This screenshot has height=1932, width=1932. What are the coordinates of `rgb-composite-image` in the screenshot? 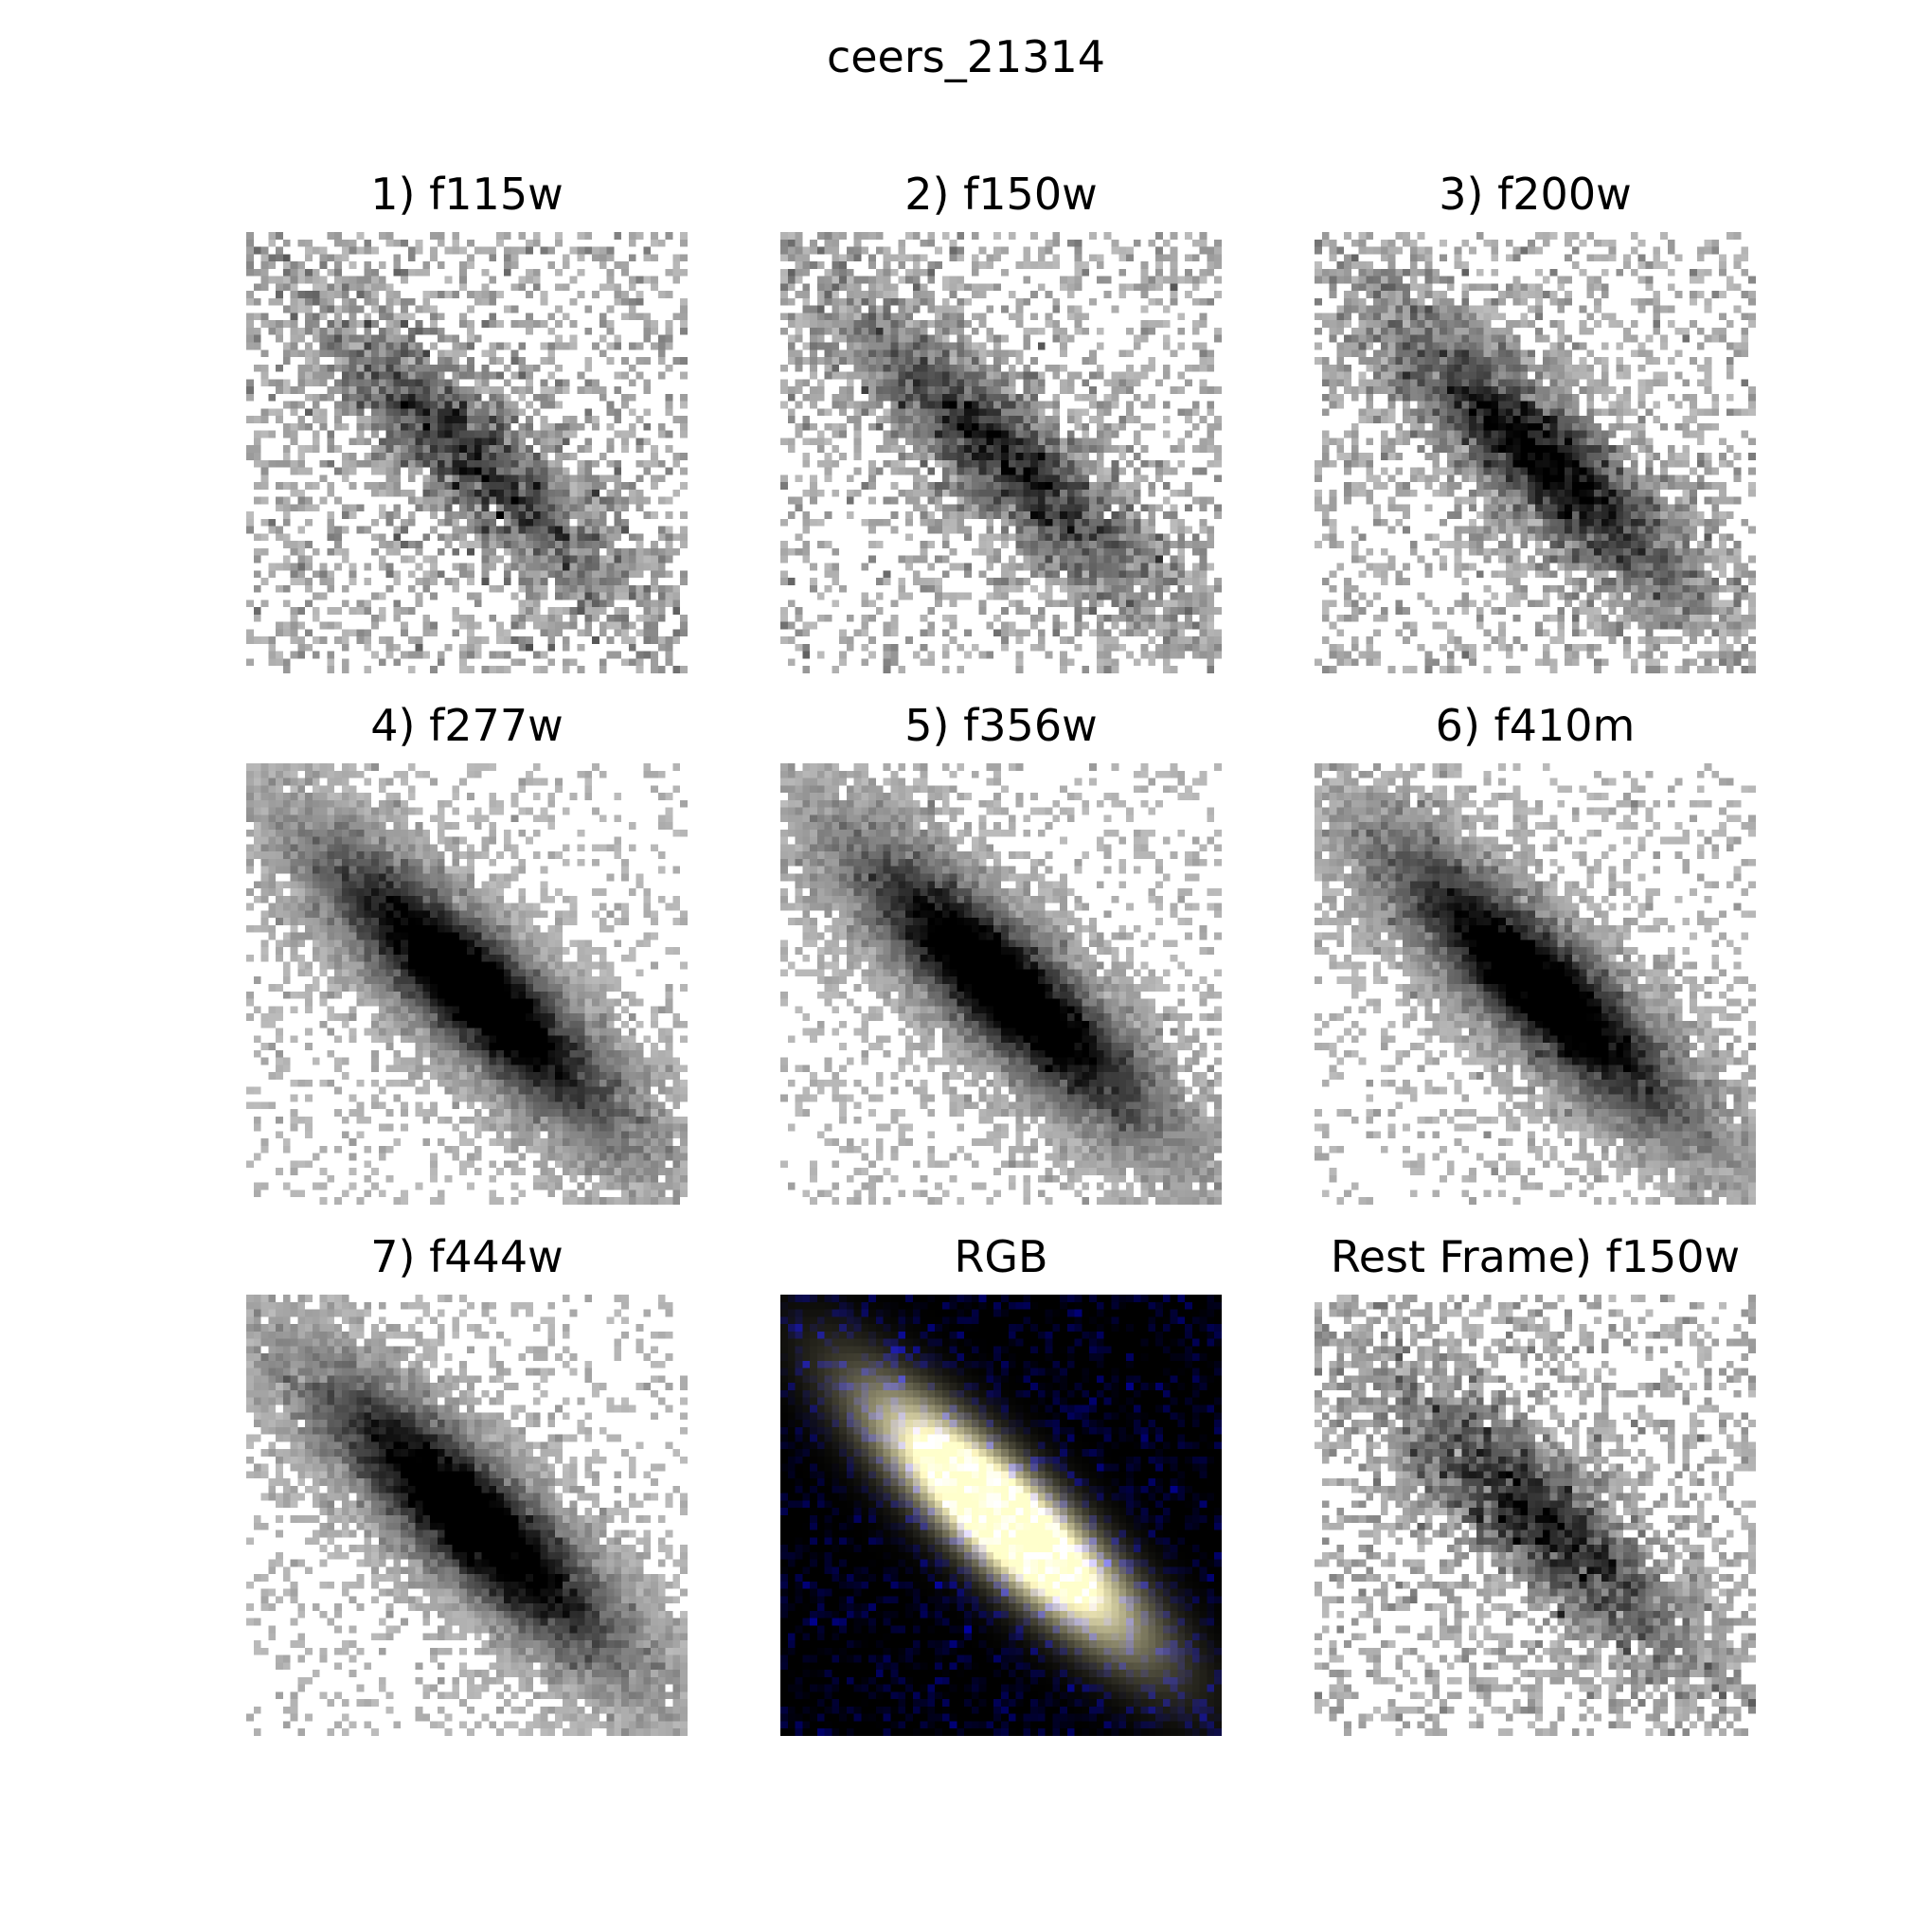 It's located at (1001, 1515).